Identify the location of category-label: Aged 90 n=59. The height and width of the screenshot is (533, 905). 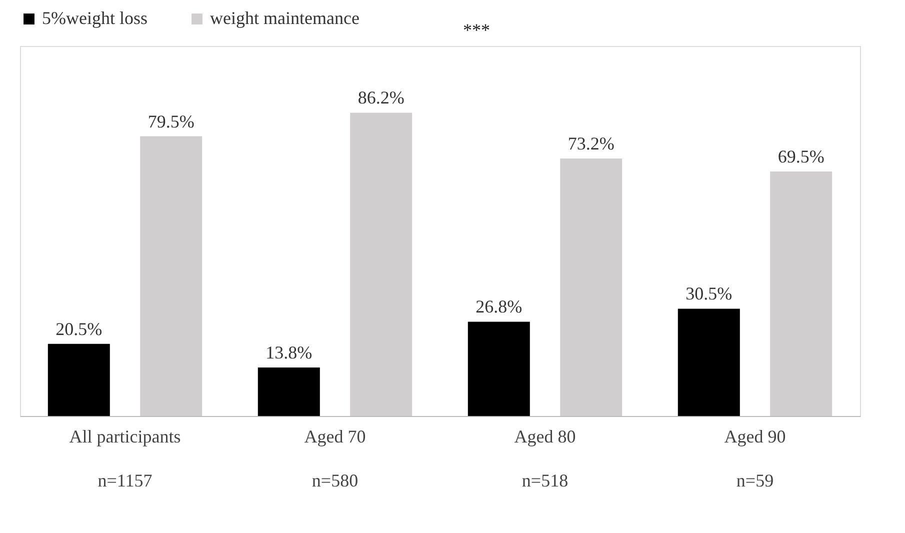
(755, 458).